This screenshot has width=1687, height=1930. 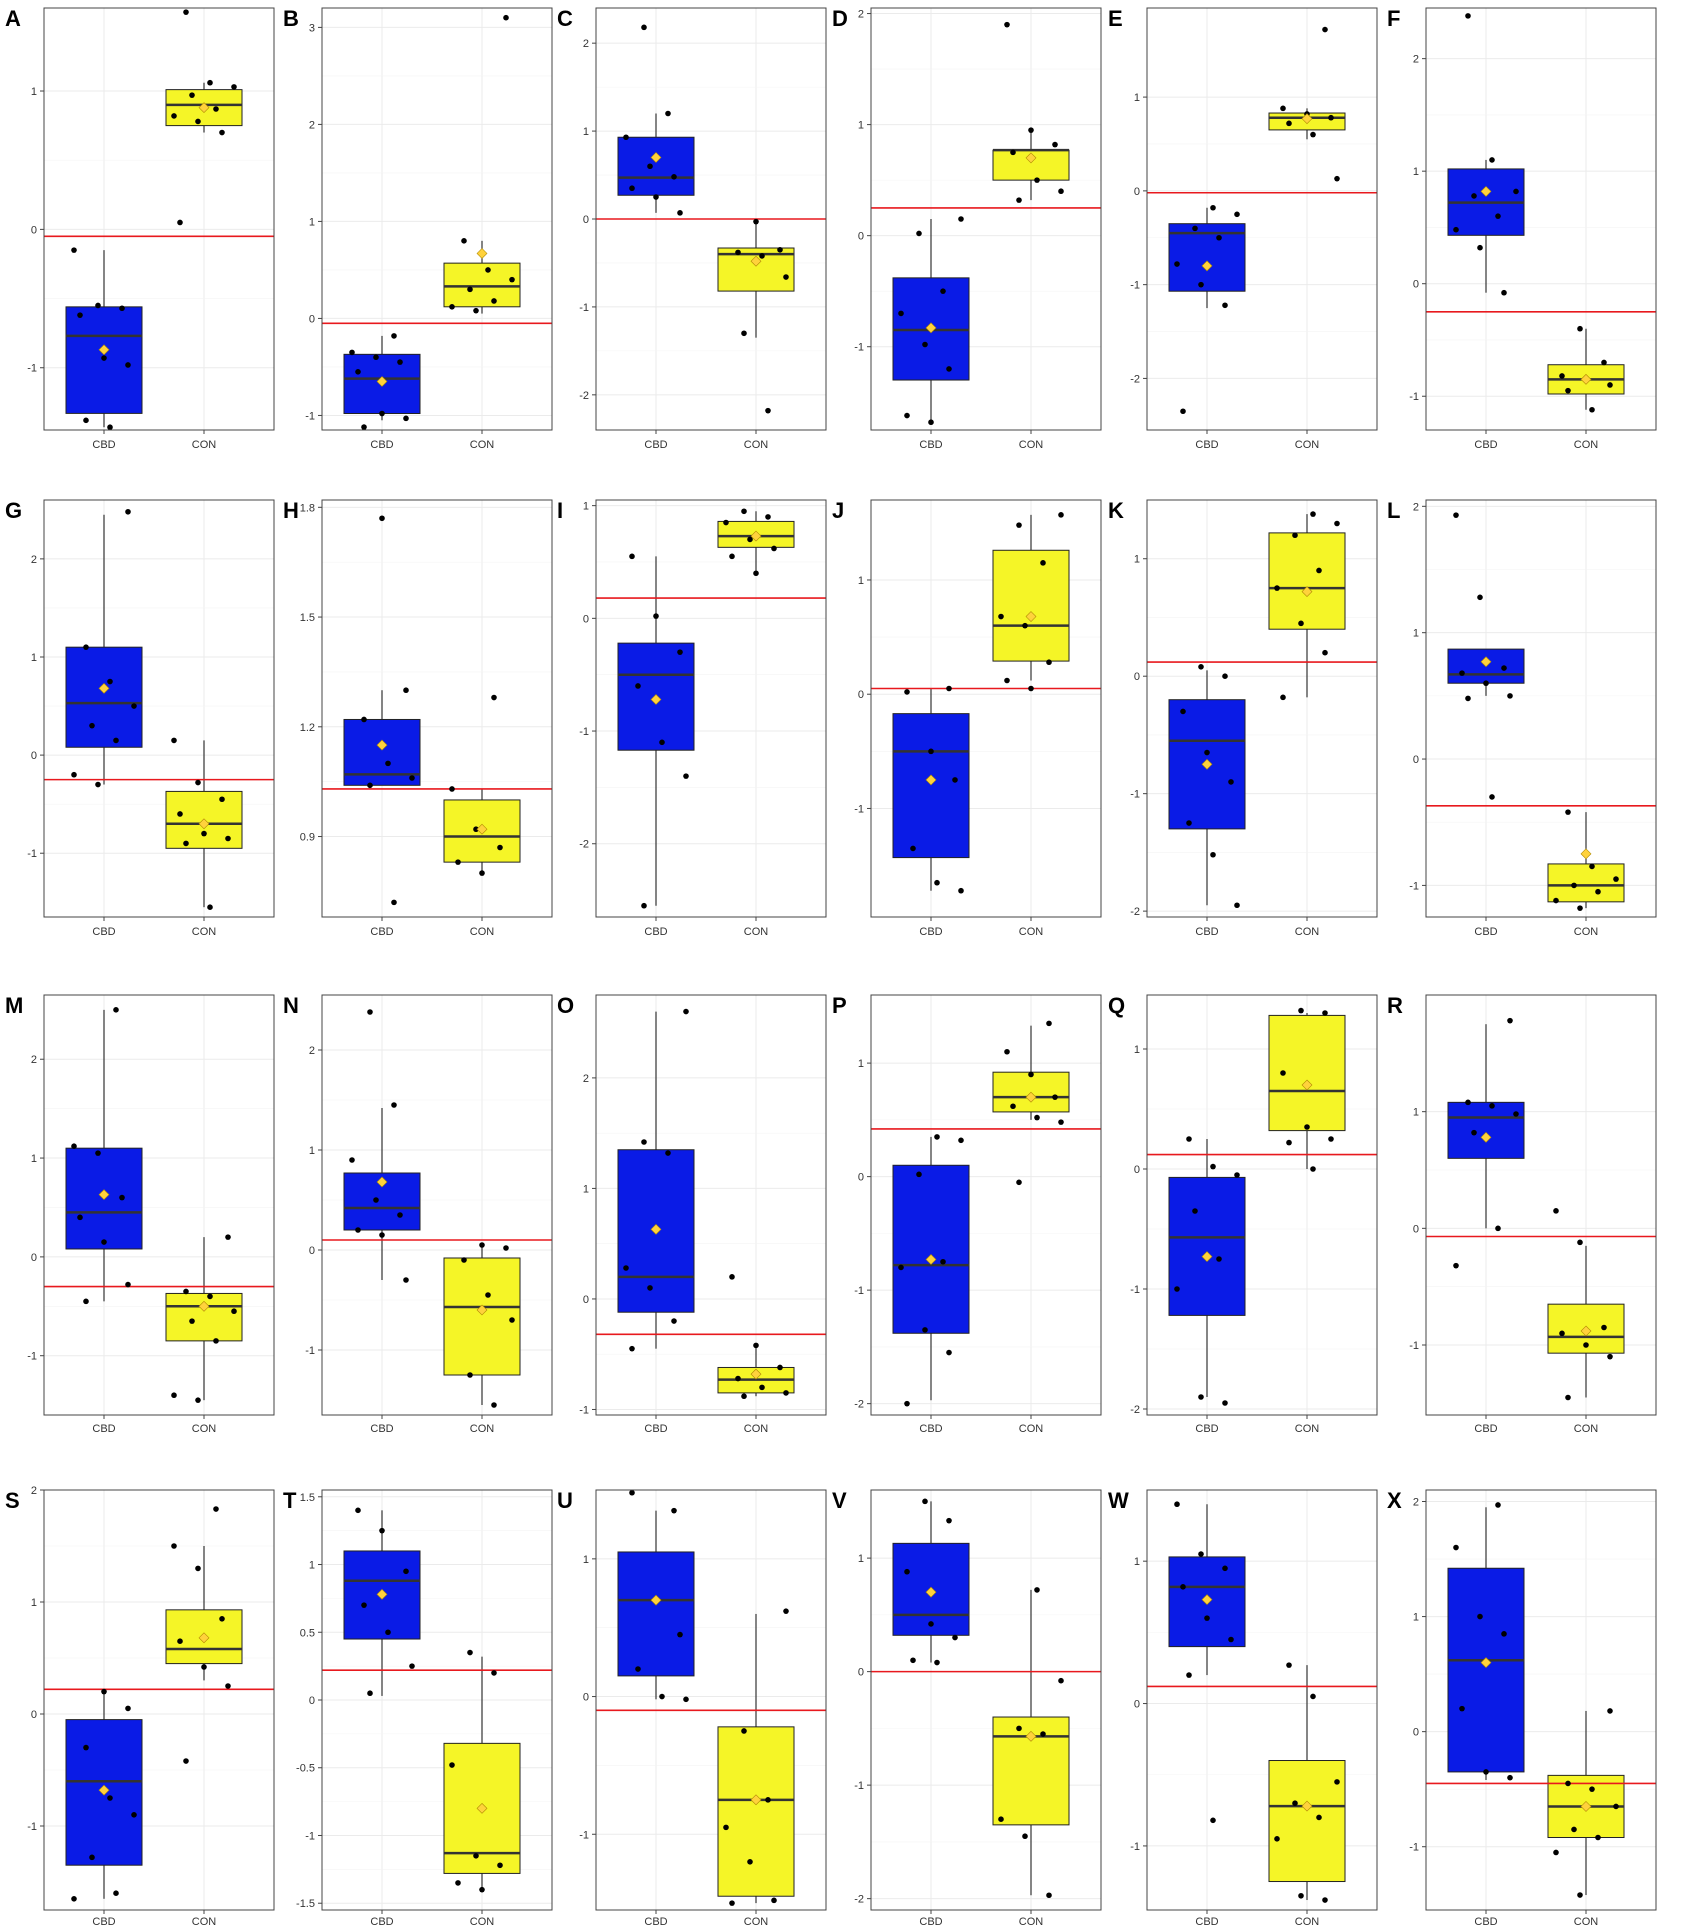 I want to click on y-tick-label: 1.5, so click(x=307, y=618).